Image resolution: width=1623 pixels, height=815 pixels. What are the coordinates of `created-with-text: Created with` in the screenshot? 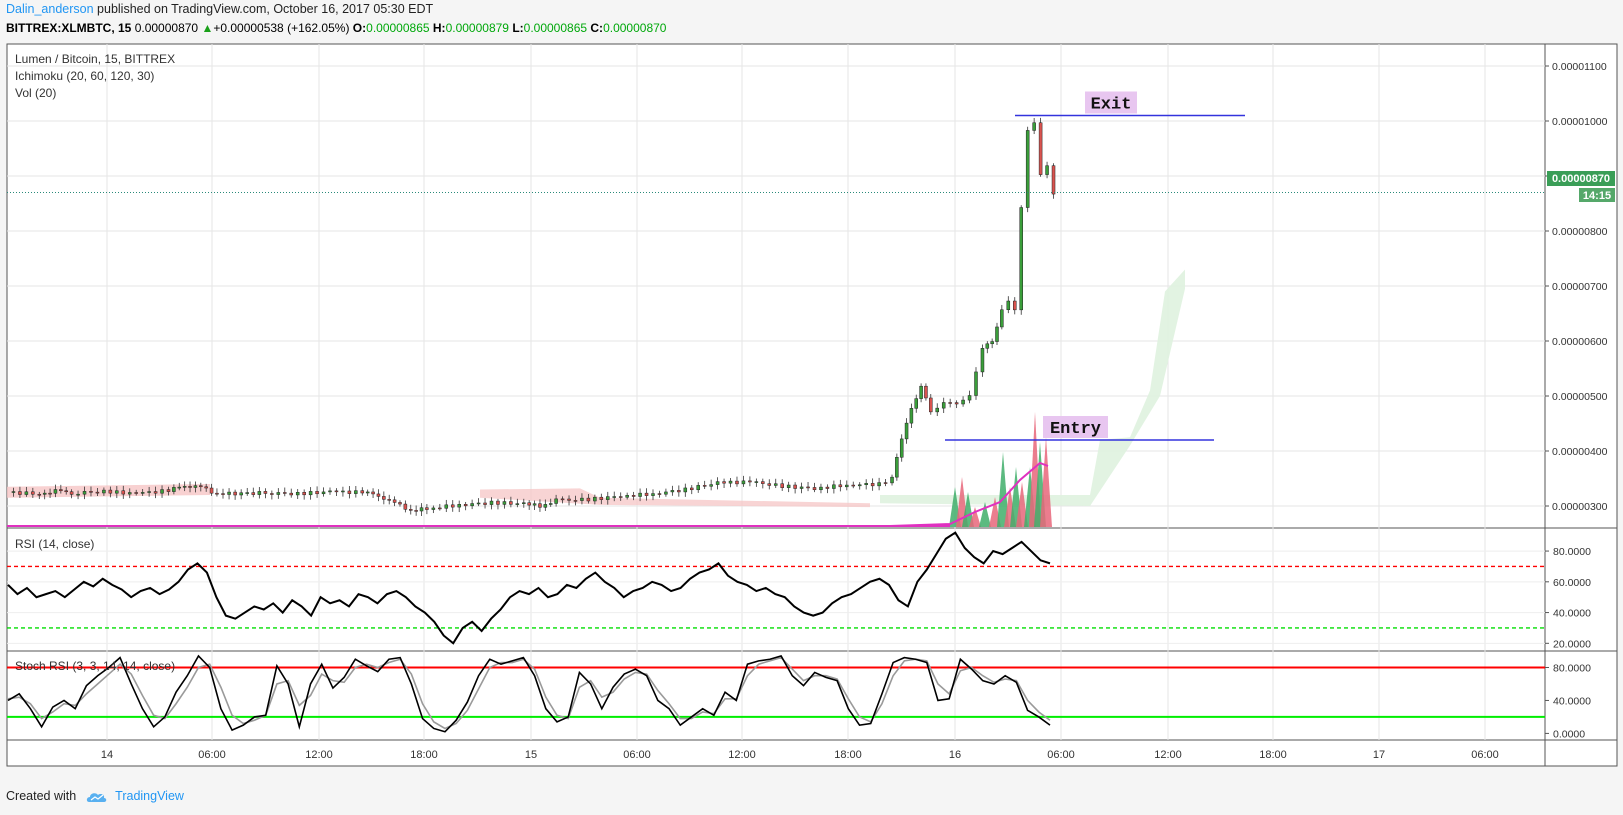 It's located at (41, 796).